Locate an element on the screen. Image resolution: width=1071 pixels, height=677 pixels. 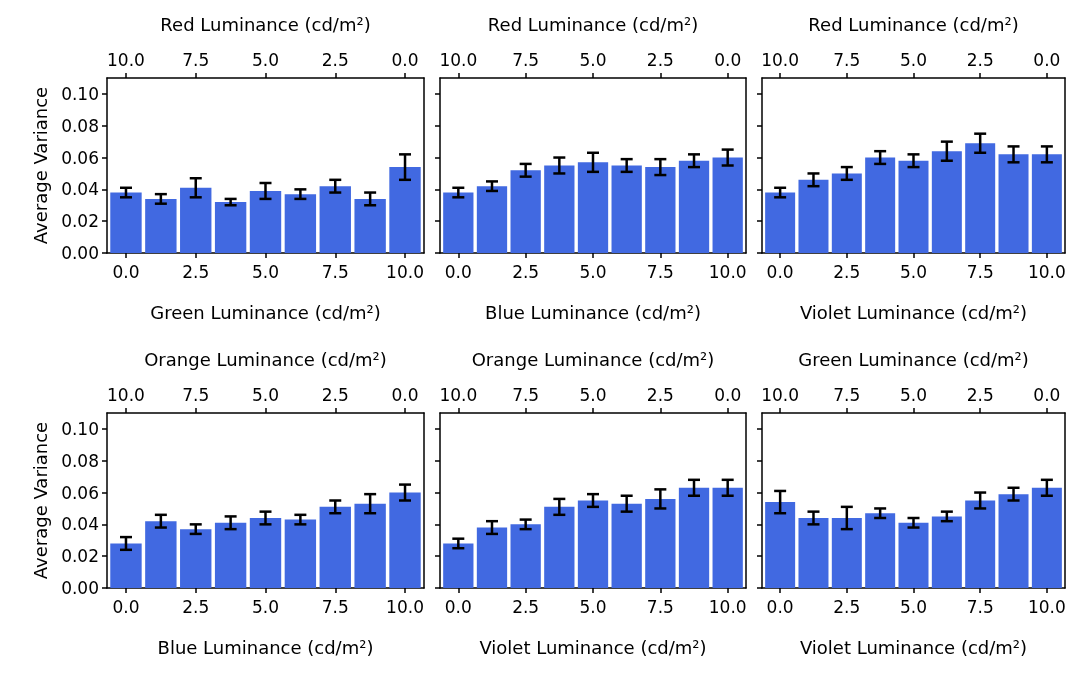
x-axis-title: Blue Luminance (cd/m²) is located at coordinates (265, 647).